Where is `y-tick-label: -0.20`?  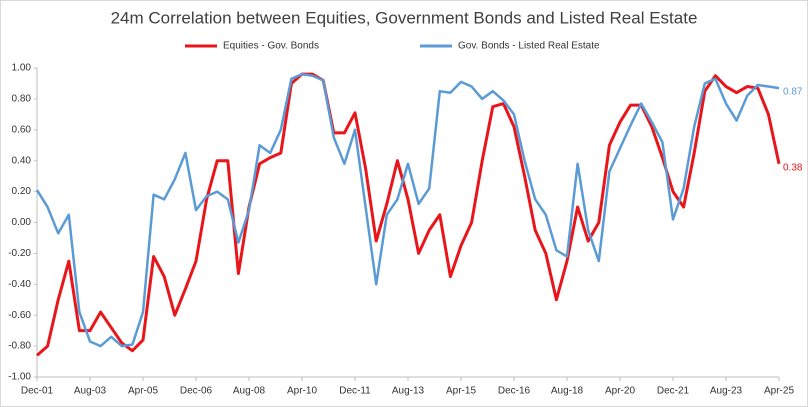
y-tick-label: -0.20 is located at coordinates (19, 253).